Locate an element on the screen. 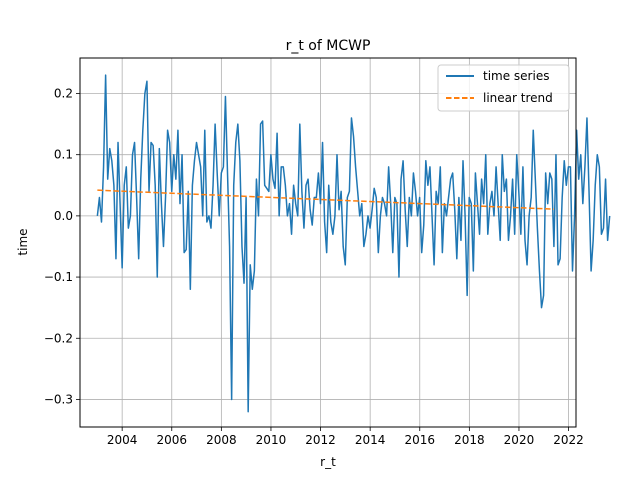 Image resolution: width=640 pixels, height=480 pixels. series-linear-trend-line is located at coordinates (325, 199).